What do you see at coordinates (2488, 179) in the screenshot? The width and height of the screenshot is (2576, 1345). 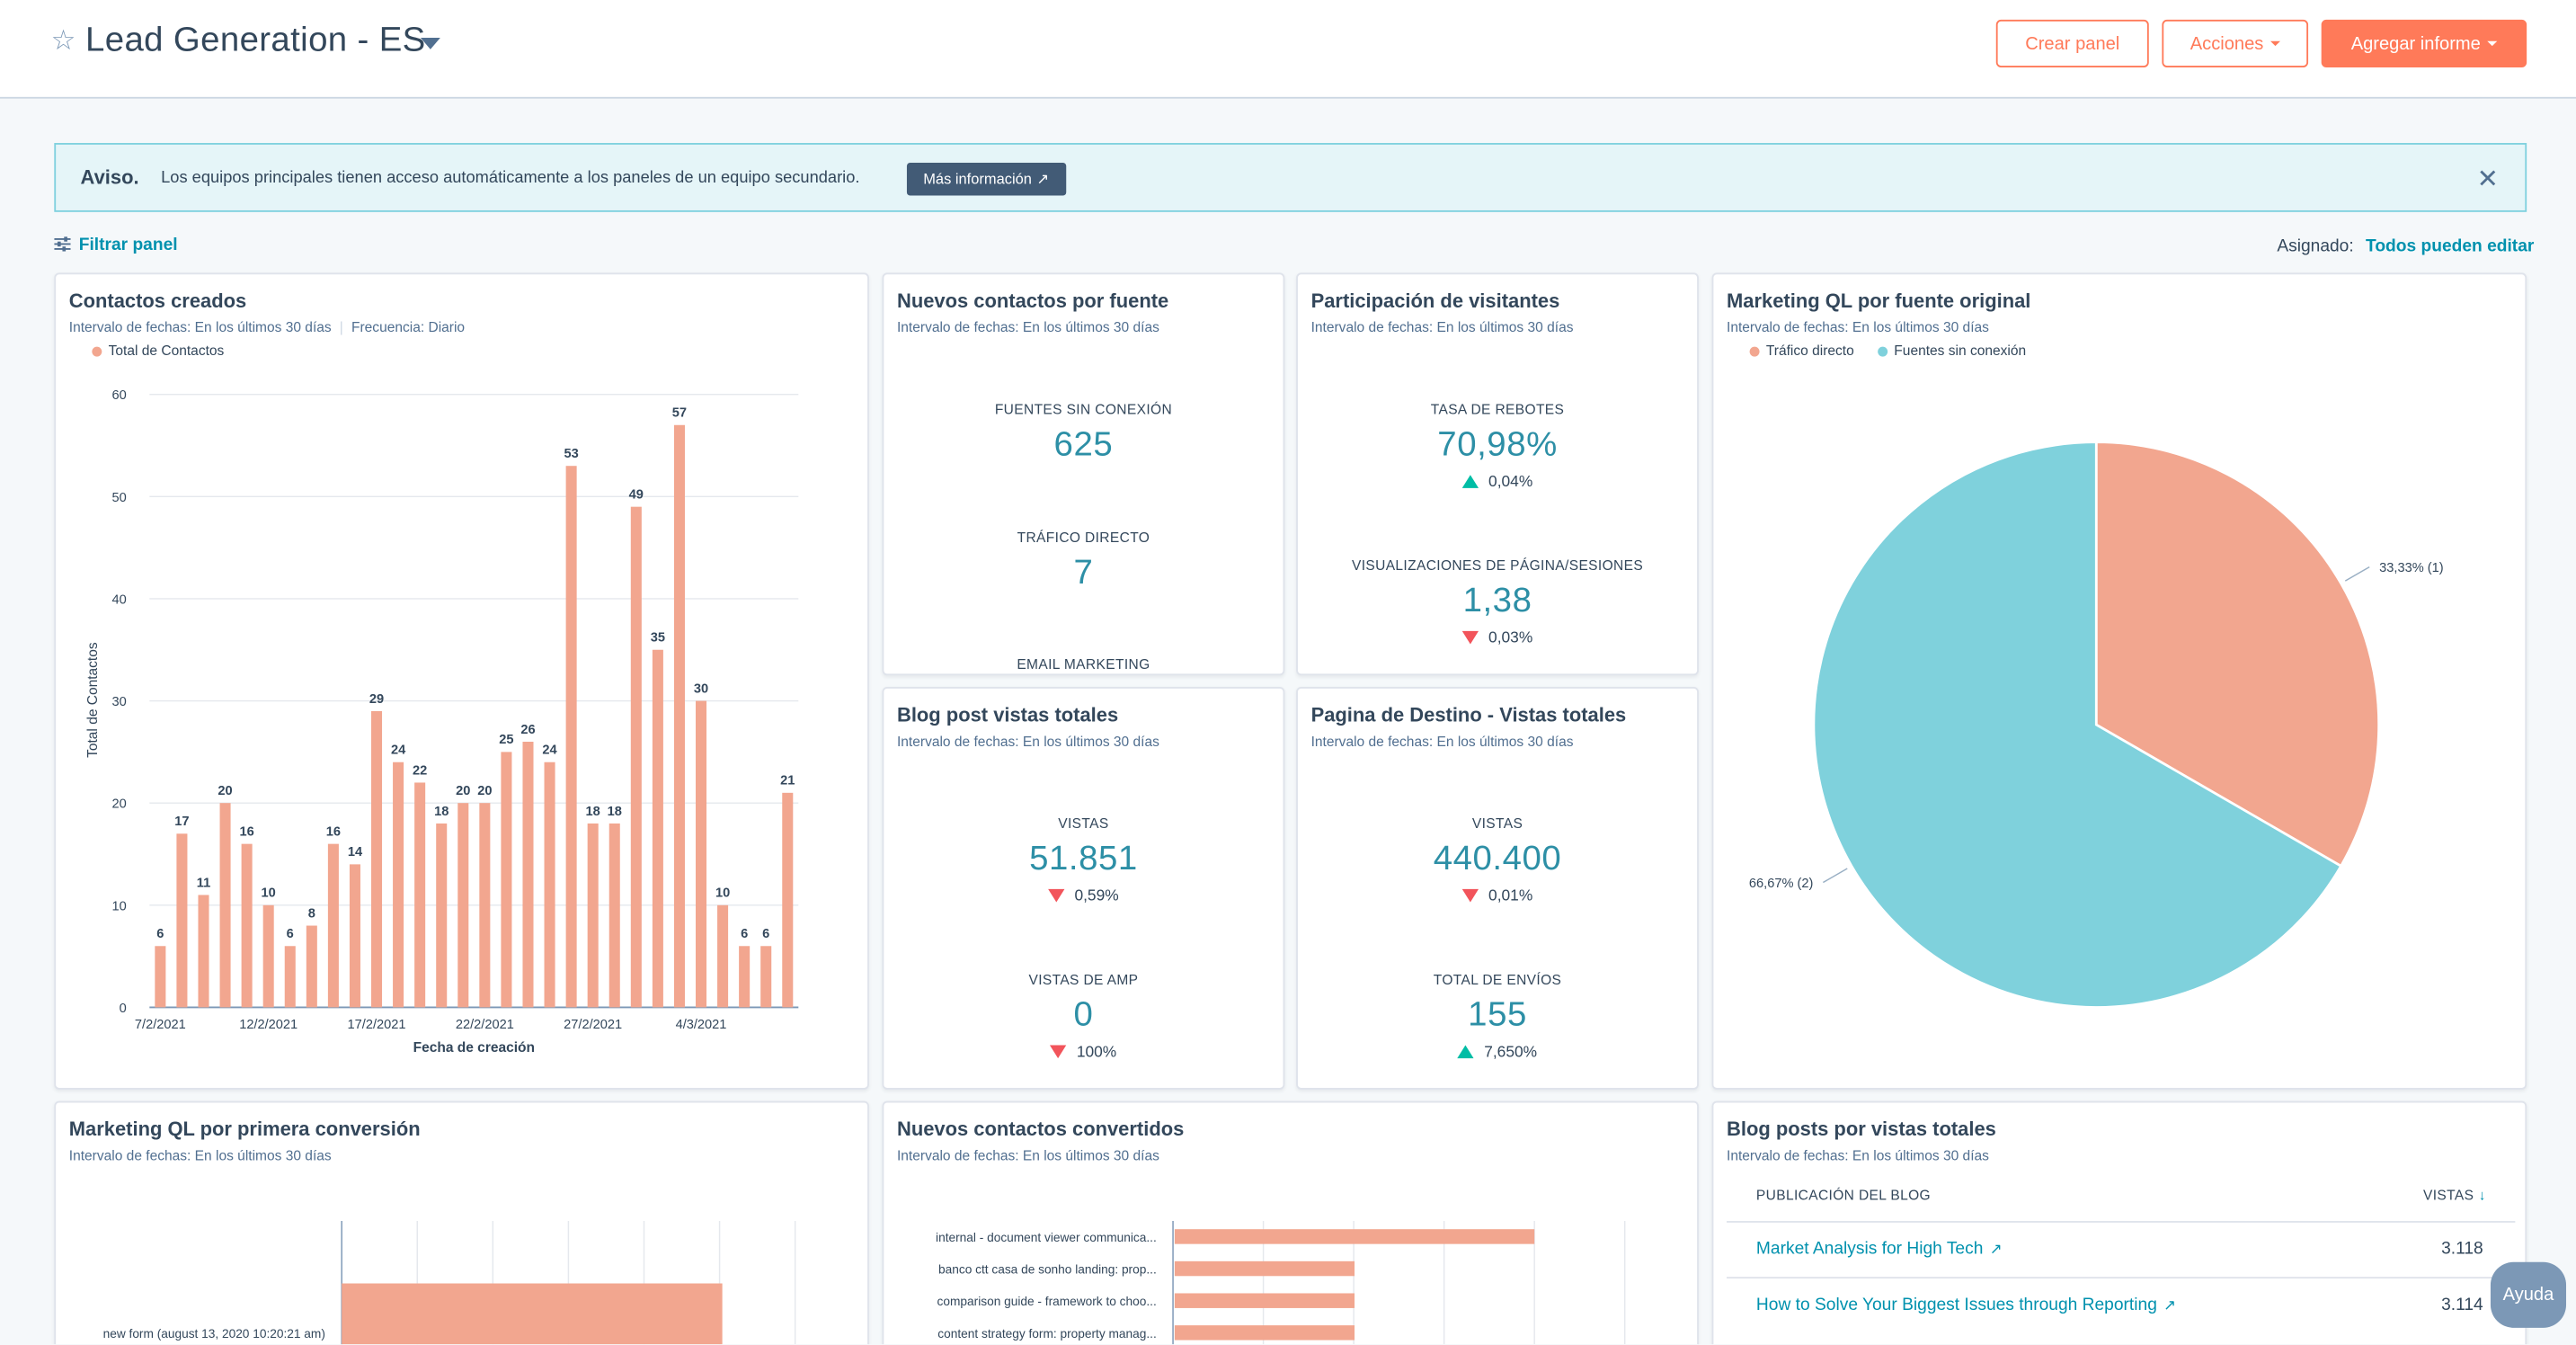 I see `close-icon: ✕` at bounding box center [2488, 179].